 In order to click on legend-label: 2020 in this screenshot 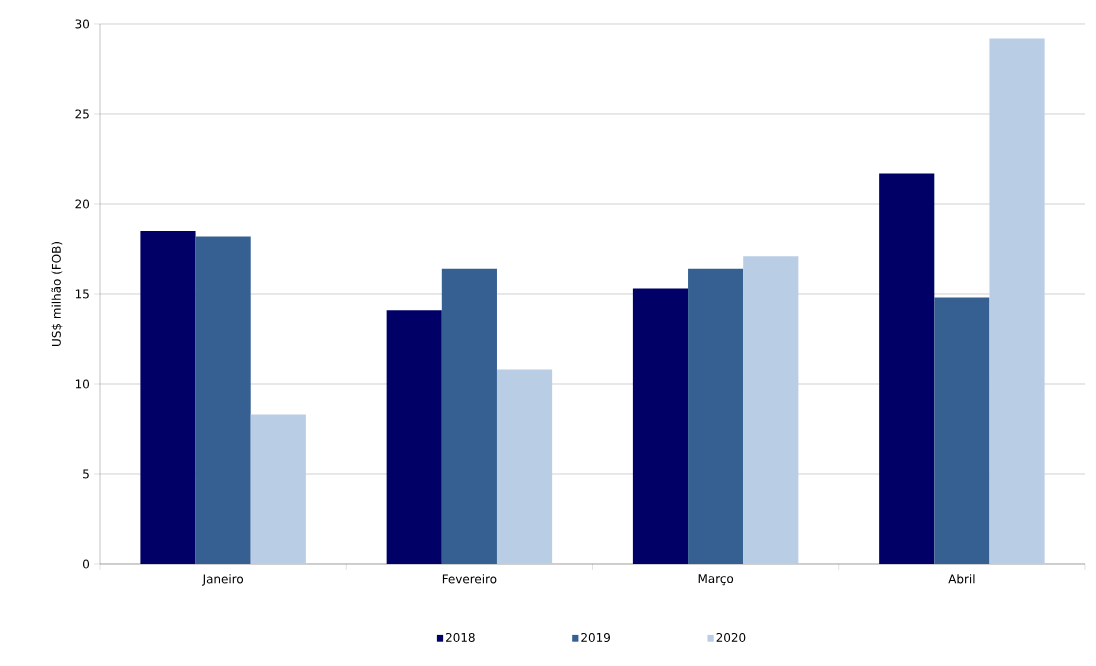, I will do `click(731, 637)`.